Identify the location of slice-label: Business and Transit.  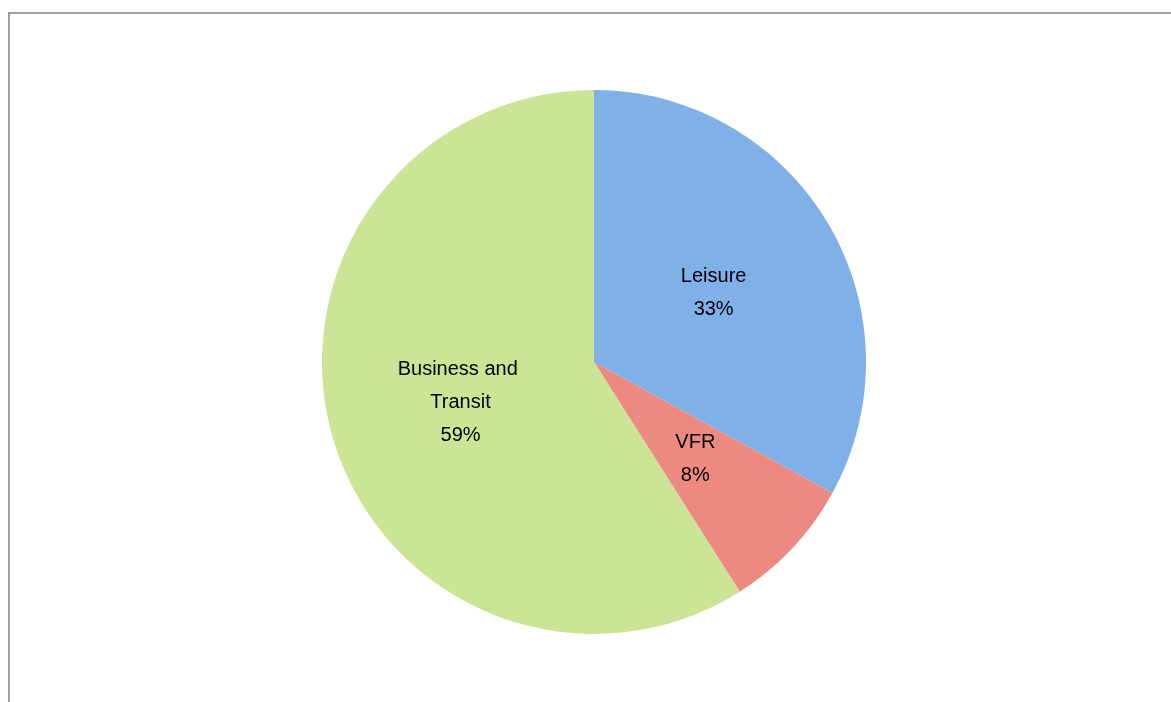
(460, 384).